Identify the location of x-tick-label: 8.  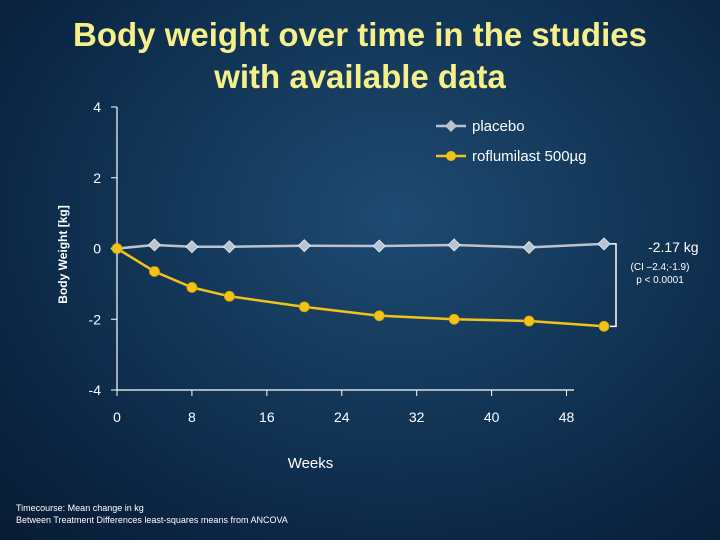
(192, 417).